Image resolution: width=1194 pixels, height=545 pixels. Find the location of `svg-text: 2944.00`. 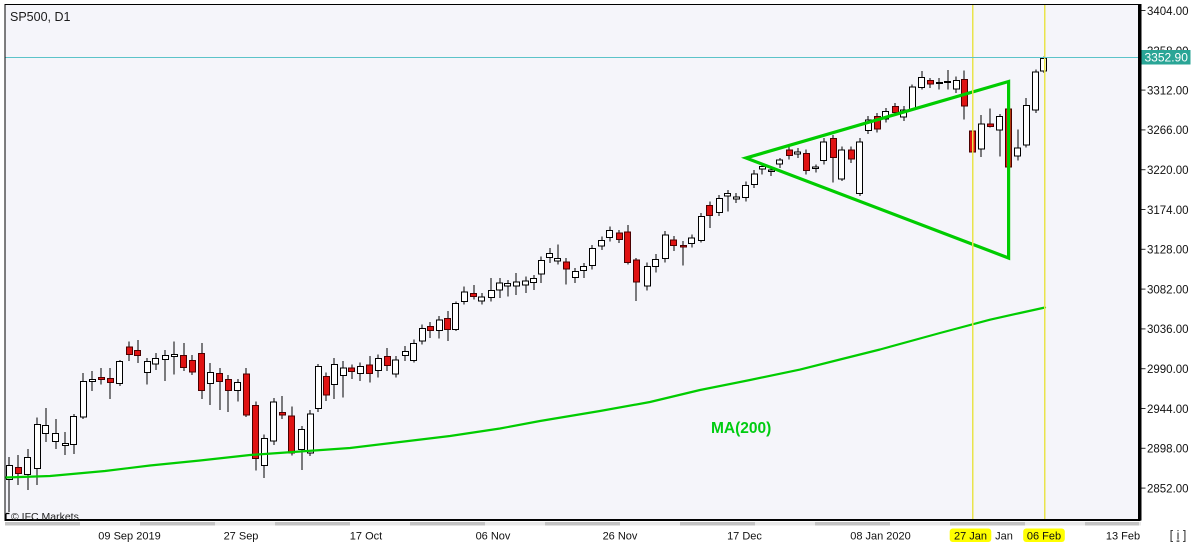

svg-text: 2944.00 is located at coordinates (1168, 410).